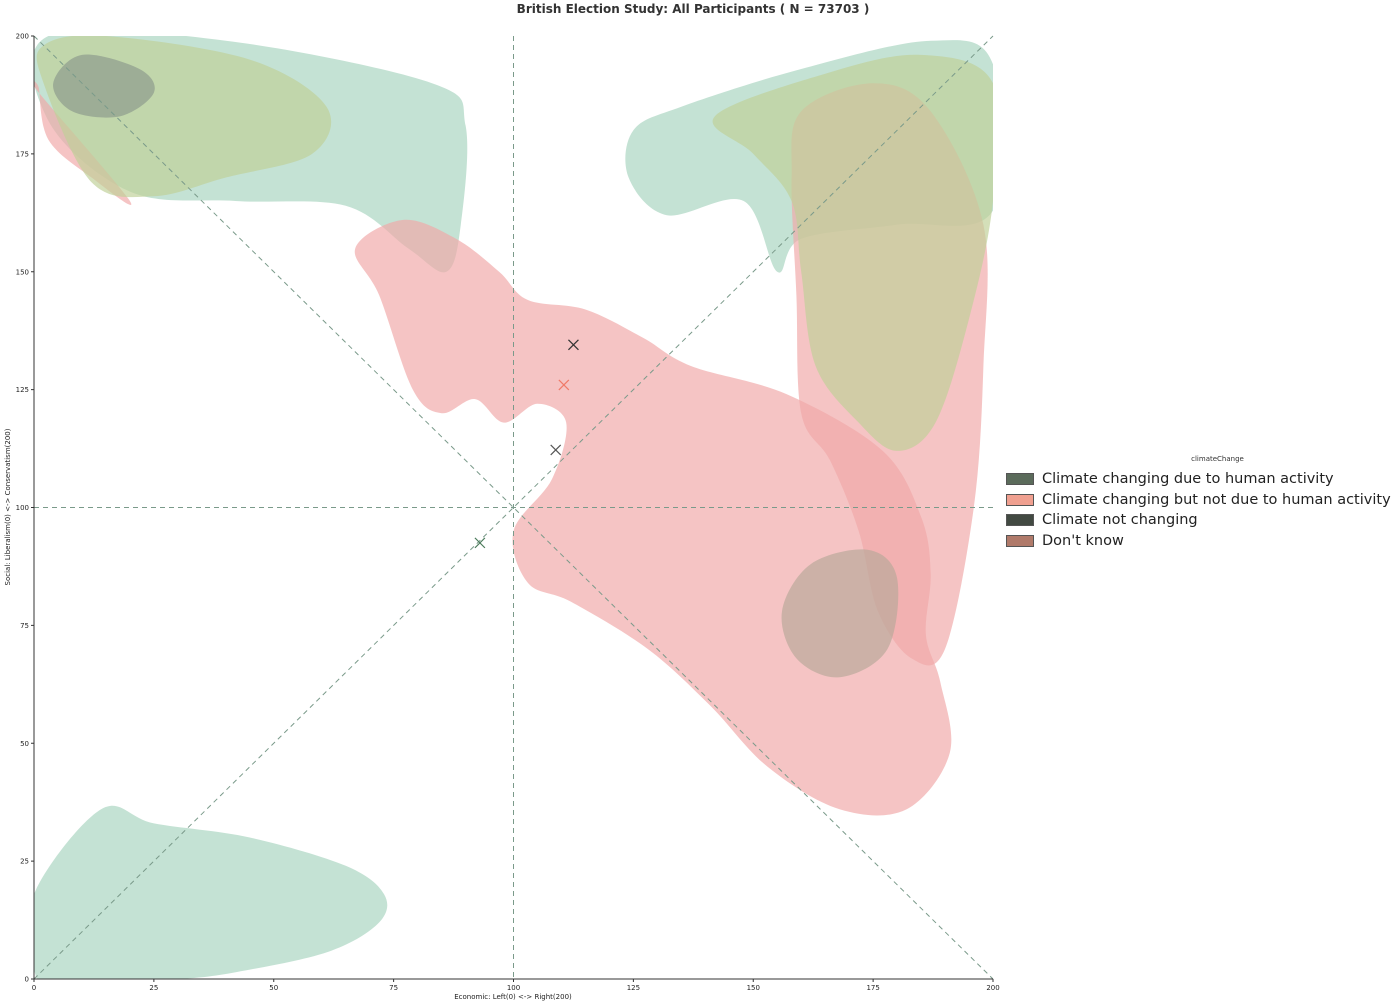 The width and height of the screenshot is (1400, 1006). I want to click on y-tick-label-0: 0, so click(27, 980).